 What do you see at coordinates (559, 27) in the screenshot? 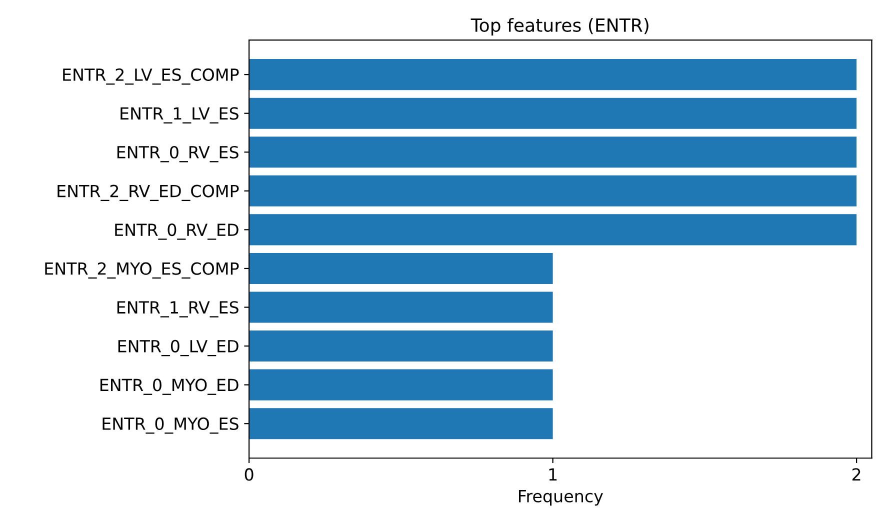
I see `chart-title: Top features (ENTR)` at bounding box center [559, 27].